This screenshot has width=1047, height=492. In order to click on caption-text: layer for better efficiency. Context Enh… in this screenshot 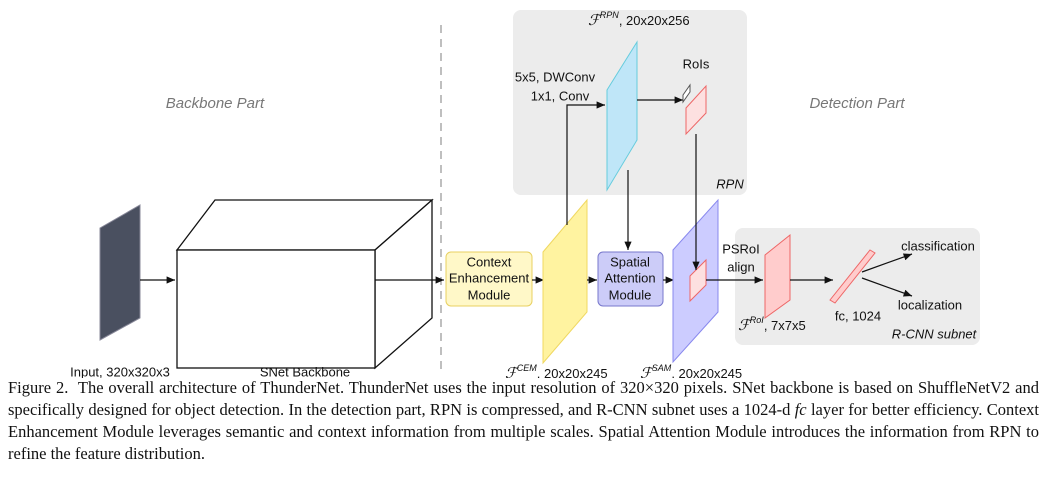, I will do `click(524, 431)`.